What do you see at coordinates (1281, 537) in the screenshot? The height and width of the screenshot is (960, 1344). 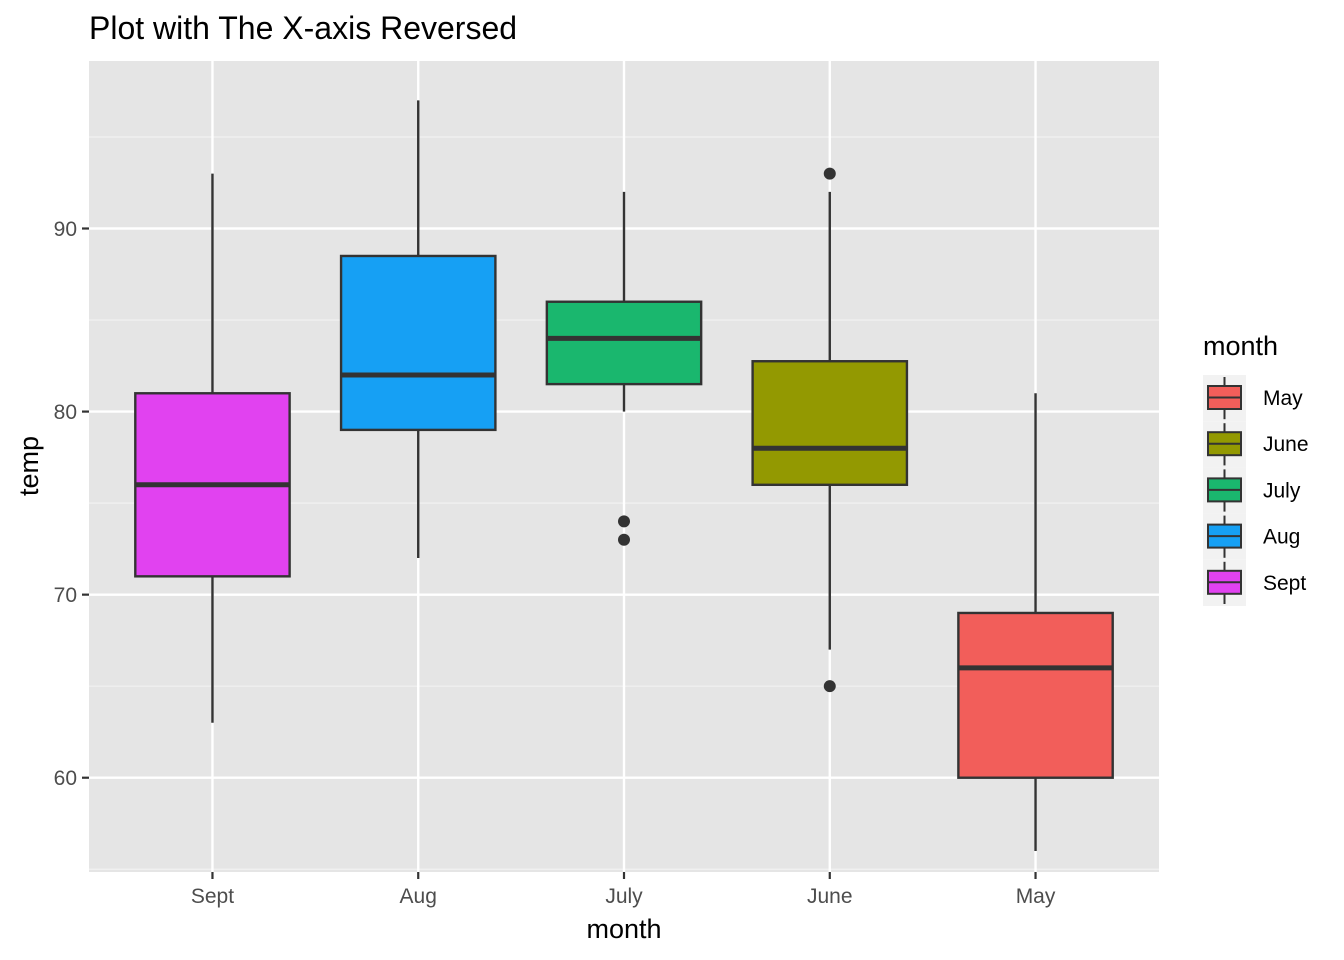 I see `legend-label: Aug` at bounding box center [1281, 537].